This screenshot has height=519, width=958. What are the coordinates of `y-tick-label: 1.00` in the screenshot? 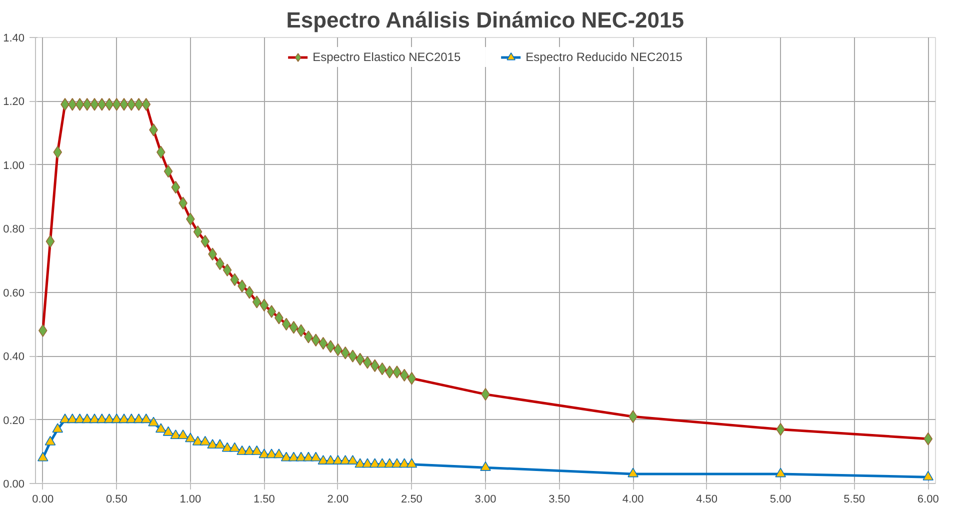 It's located at (14, 166).